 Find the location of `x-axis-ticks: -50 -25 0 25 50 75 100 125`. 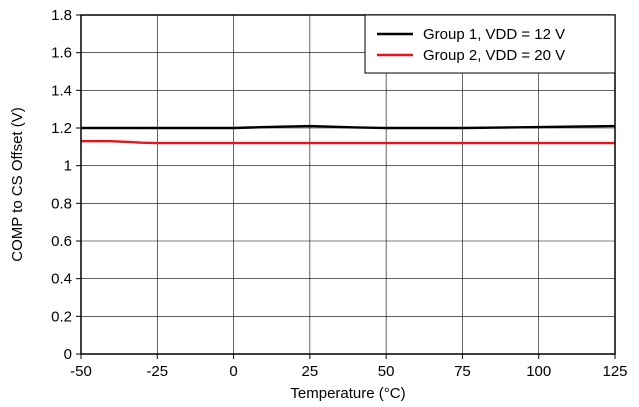

x-axis-ticks: -50 -25 0 25 50 75 100 125 is located at coordinates (349, 367).